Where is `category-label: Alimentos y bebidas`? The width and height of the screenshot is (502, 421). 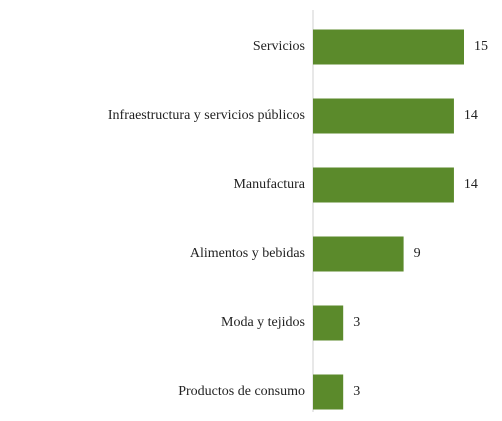 category-label: Alimentos y bebidas is located at coordinates (247, 253).